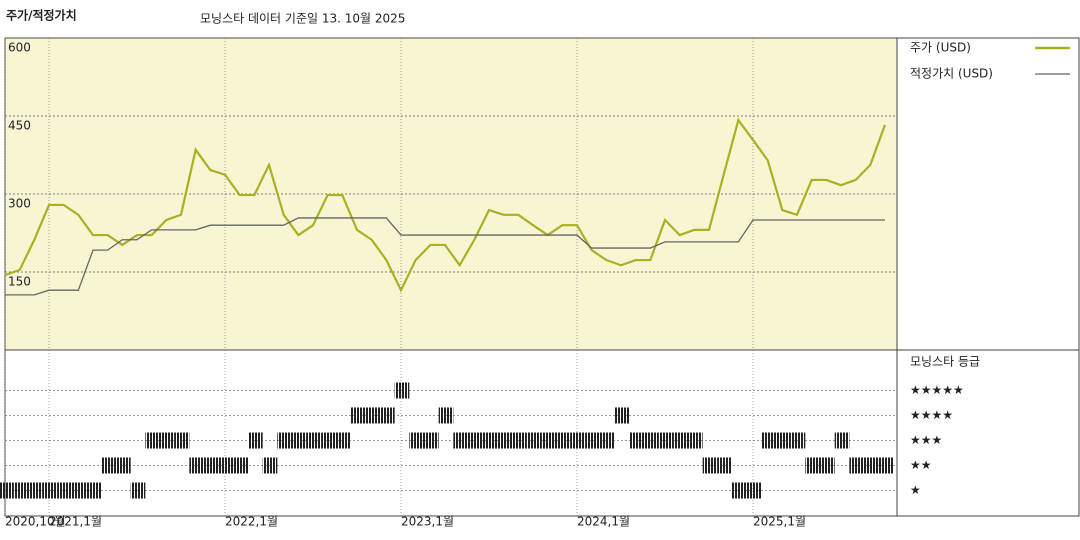 This screenshot has height=540, width=1080. Describe the element at coordinates (940, 48) in the screenshot. I see `legend-label: 주가 (USD)` at that location.